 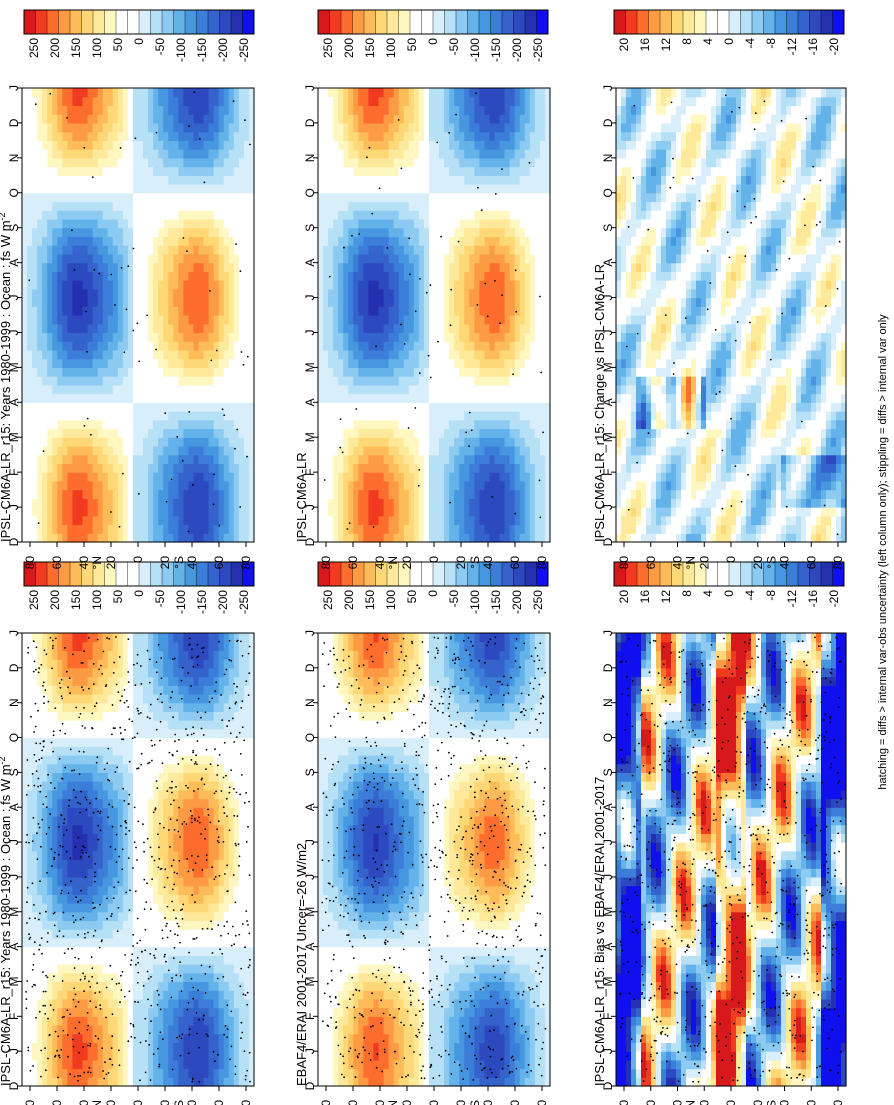 What do you see at coordinates (84, 1102) in the screenshot?
I see `lat-tick-label: 40` at bounding box center [84, 1102].